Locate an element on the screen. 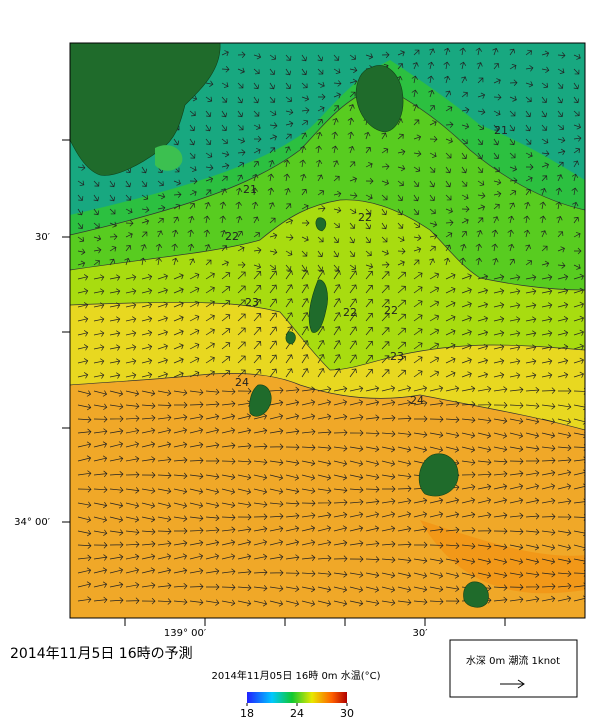 The image size is (596, 726). contour-label: 21 is located at coordinates (250, 189).